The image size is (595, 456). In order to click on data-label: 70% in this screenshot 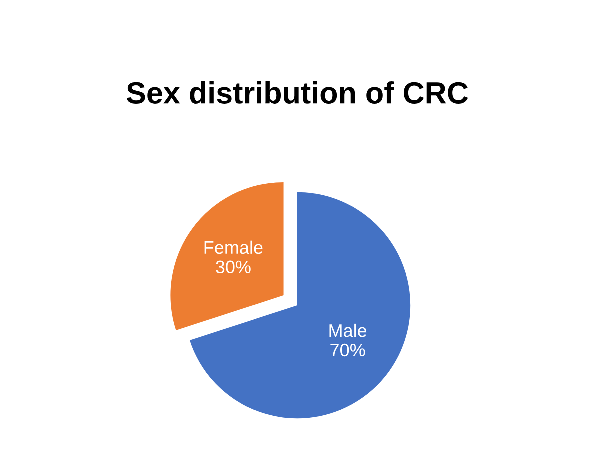, I will do `click(348, 350)`.